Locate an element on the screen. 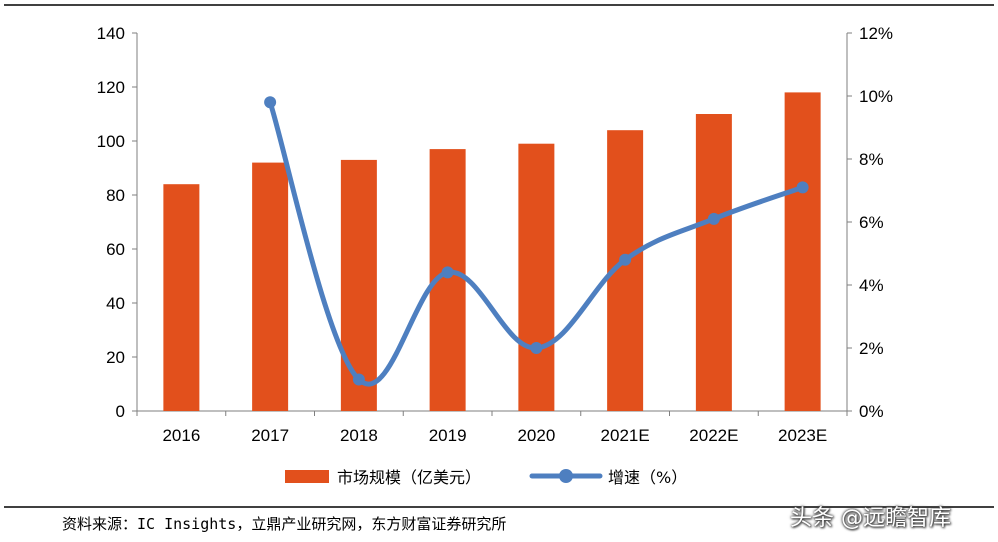  source-note: 资料来源：IC Insights，立鼎产业研究网，东方财富证券研究所 is located at coordinates (284, 524).